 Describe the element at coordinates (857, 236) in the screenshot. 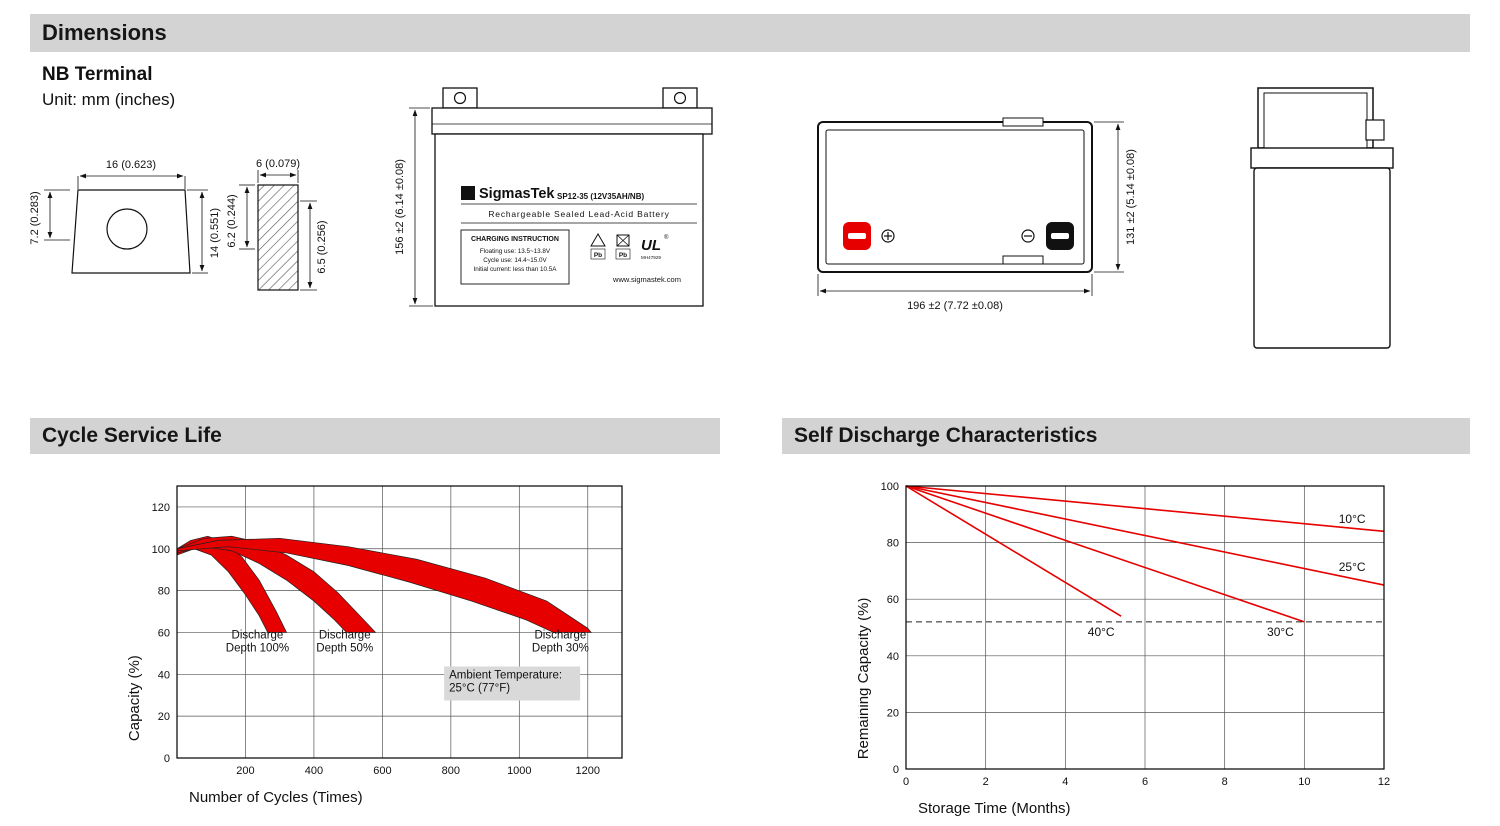

I see `positive-terminal` at that location.